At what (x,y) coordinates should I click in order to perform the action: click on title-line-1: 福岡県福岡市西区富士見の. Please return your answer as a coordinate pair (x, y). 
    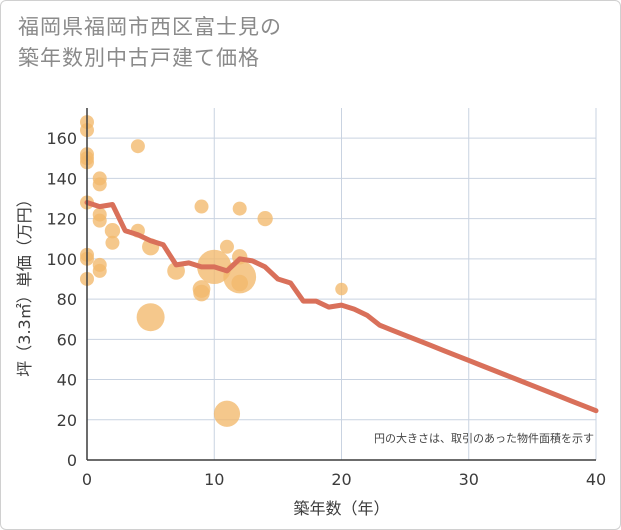
    Looking at the image, I should click on (150, 27).